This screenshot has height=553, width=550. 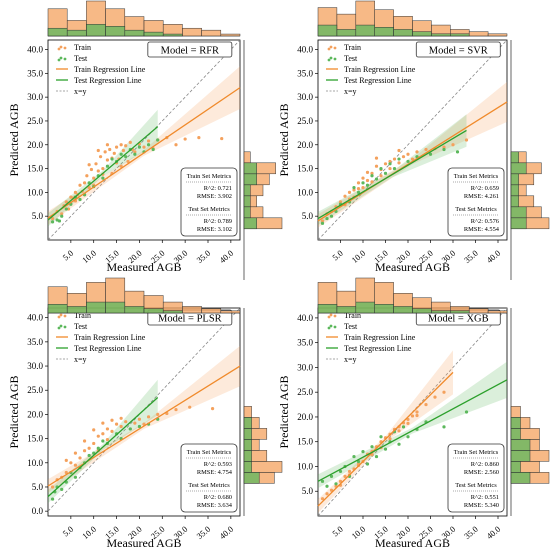 I want to click on test-r2: R^2: 0.551, so click(x=485, y=497).